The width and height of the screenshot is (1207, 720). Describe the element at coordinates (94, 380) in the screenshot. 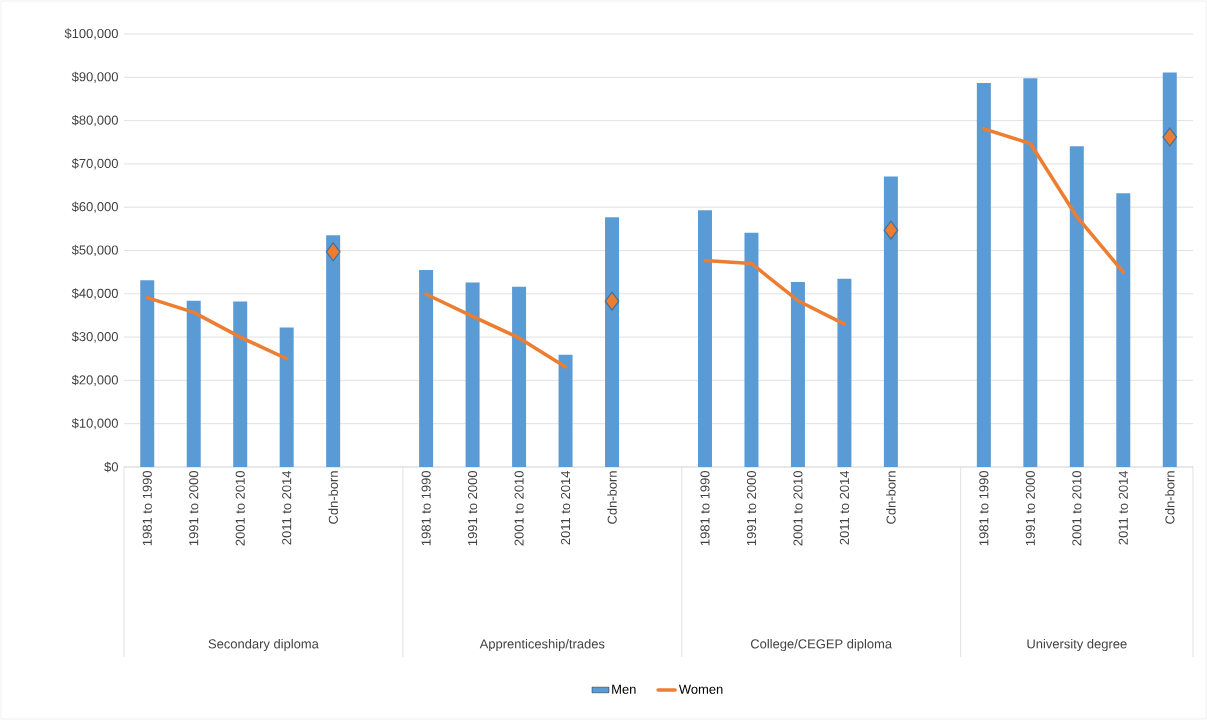

I see `y-tick-label: $20,000` at that location.